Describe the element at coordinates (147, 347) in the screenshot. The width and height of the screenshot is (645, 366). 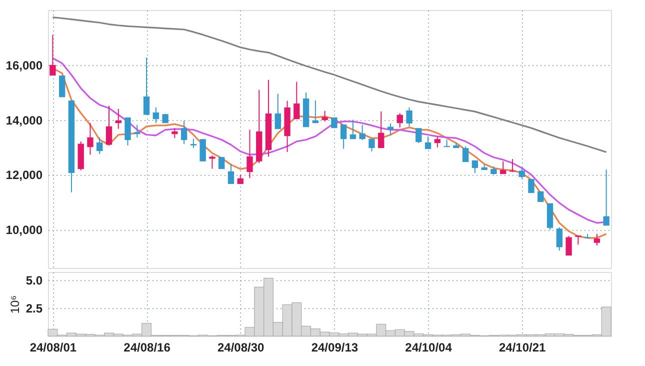
I see `x-tick-label: 24/08/16` at that location.